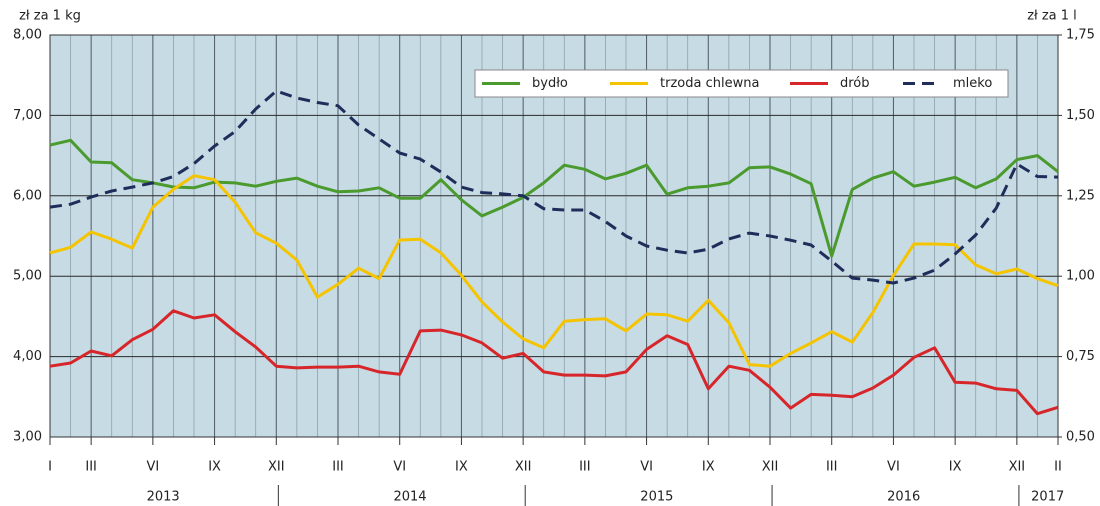 The width and height of the screenshot is (1100, 506). What do you see at coordinates (27, 437) in the screenshot?
I see `y-tick-label: 3,00` at bounding box center [27, 437].